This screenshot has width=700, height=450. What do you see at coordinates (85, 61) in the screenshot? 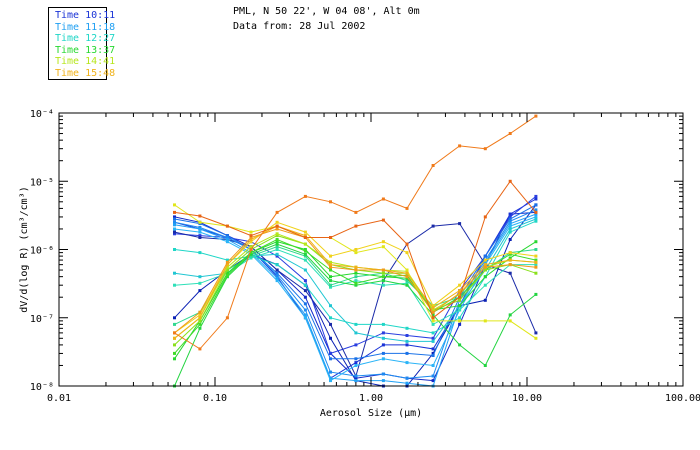
I see `legend-entry-5: Time 14:41` at bounding box center [85, 61].